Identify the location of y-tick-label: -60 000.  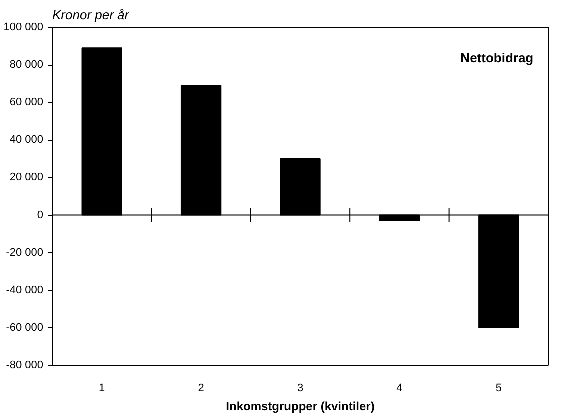
(25, 328).